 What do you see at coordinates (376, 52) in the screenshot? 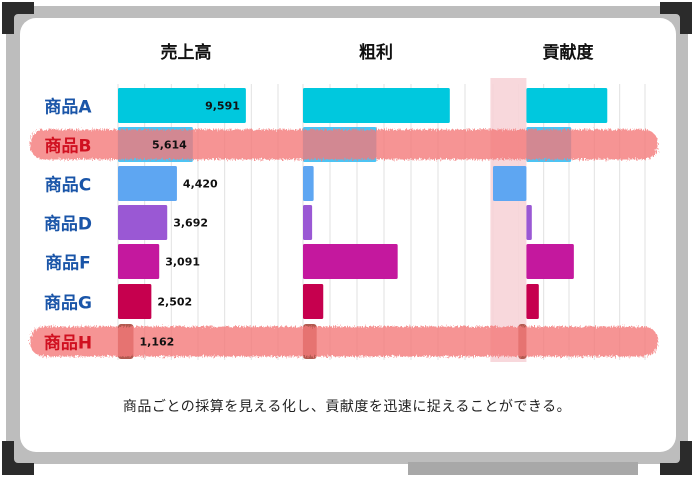
I see `panel-title: 粗利` at bounding box center [376, 52].